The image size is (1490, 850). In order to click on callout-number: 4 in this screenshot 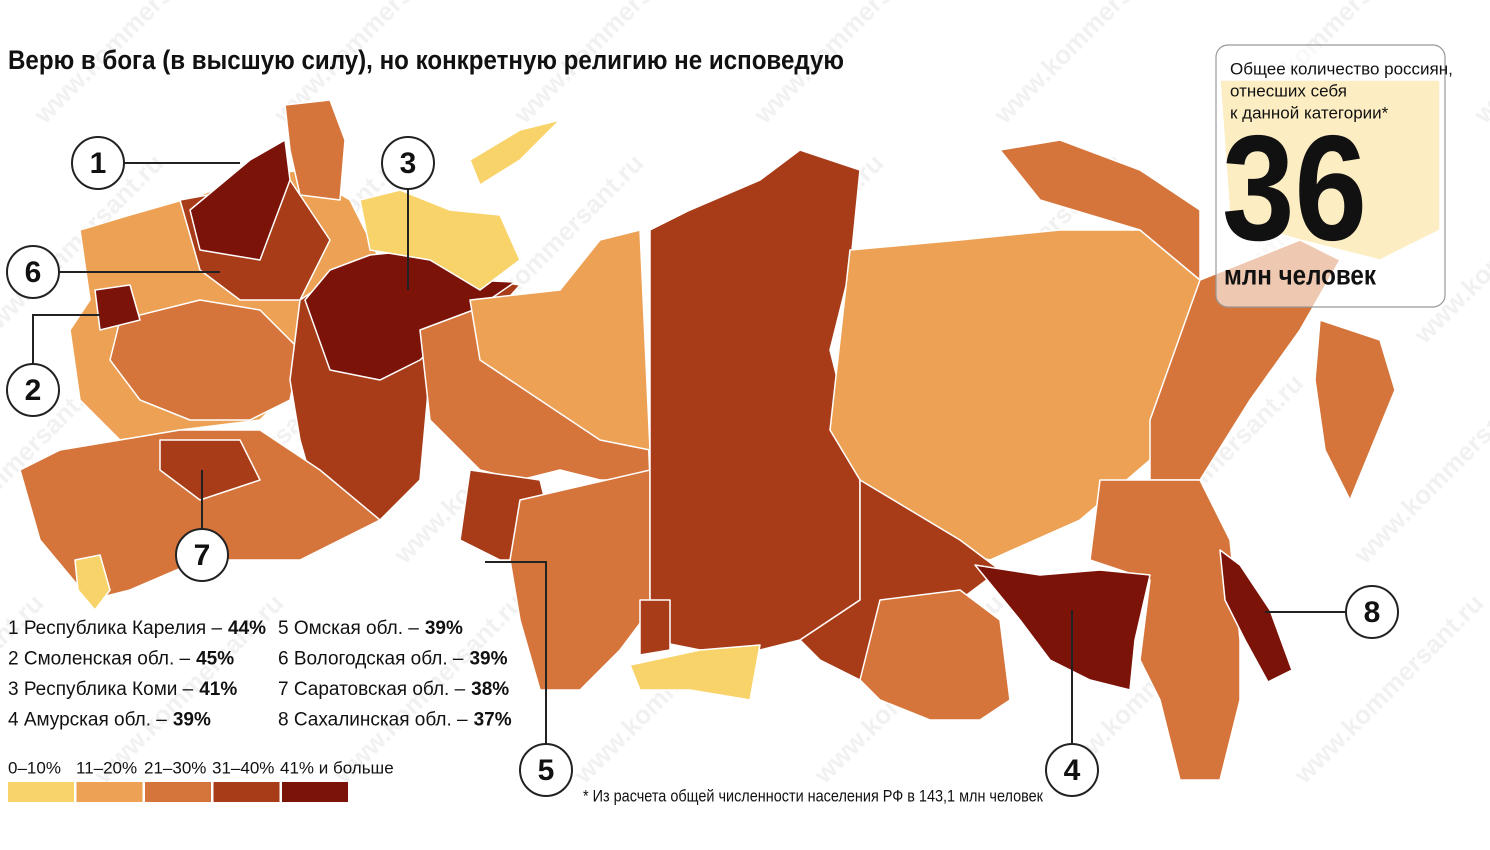, I will do `click(1072, 770)`.